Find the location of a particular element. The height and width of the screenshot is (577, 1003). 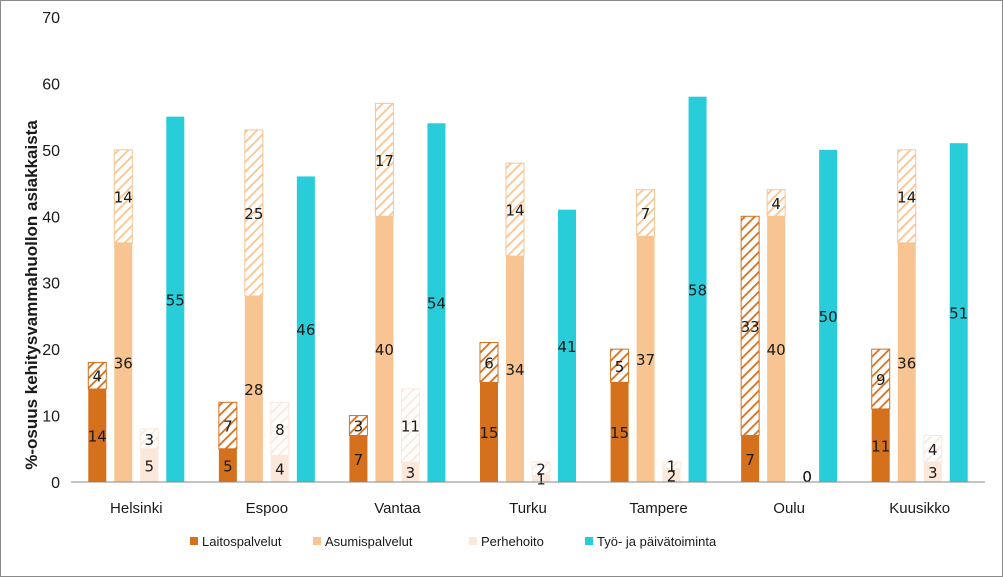

x-category-label: Espoo is located at coordinates (267, 508).